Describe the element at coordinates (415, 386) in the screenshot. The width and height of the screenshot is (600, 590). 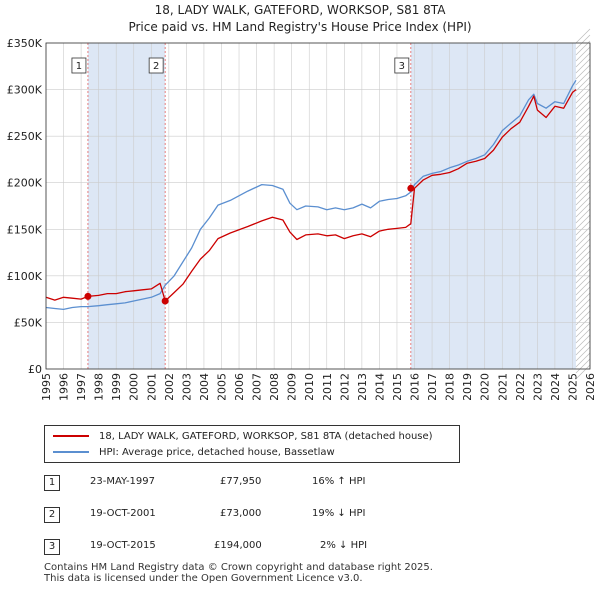
I see `x-tick-label: 2016` at that location.